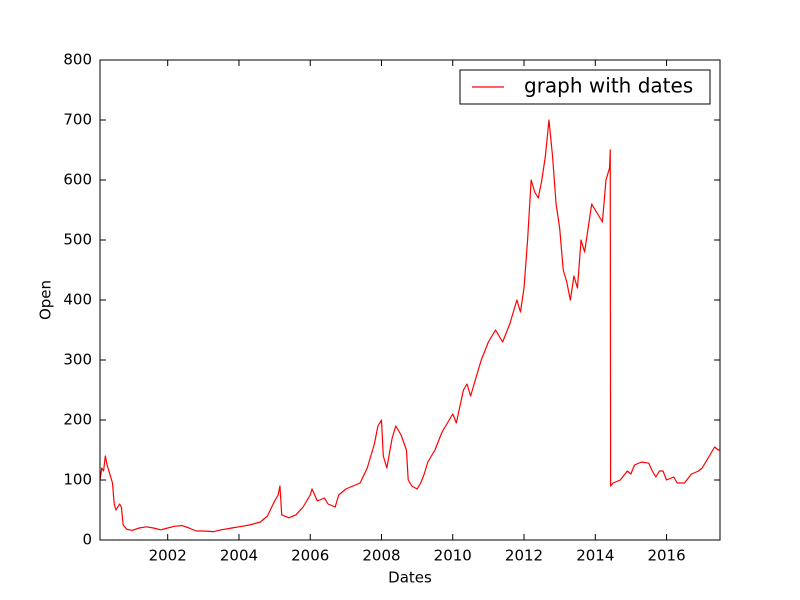 The width and height of the screenshot is (800, 600). Describe the element at coordinates (87, 540) in the screenshot. I see `y-tick-label: 0` at that location.